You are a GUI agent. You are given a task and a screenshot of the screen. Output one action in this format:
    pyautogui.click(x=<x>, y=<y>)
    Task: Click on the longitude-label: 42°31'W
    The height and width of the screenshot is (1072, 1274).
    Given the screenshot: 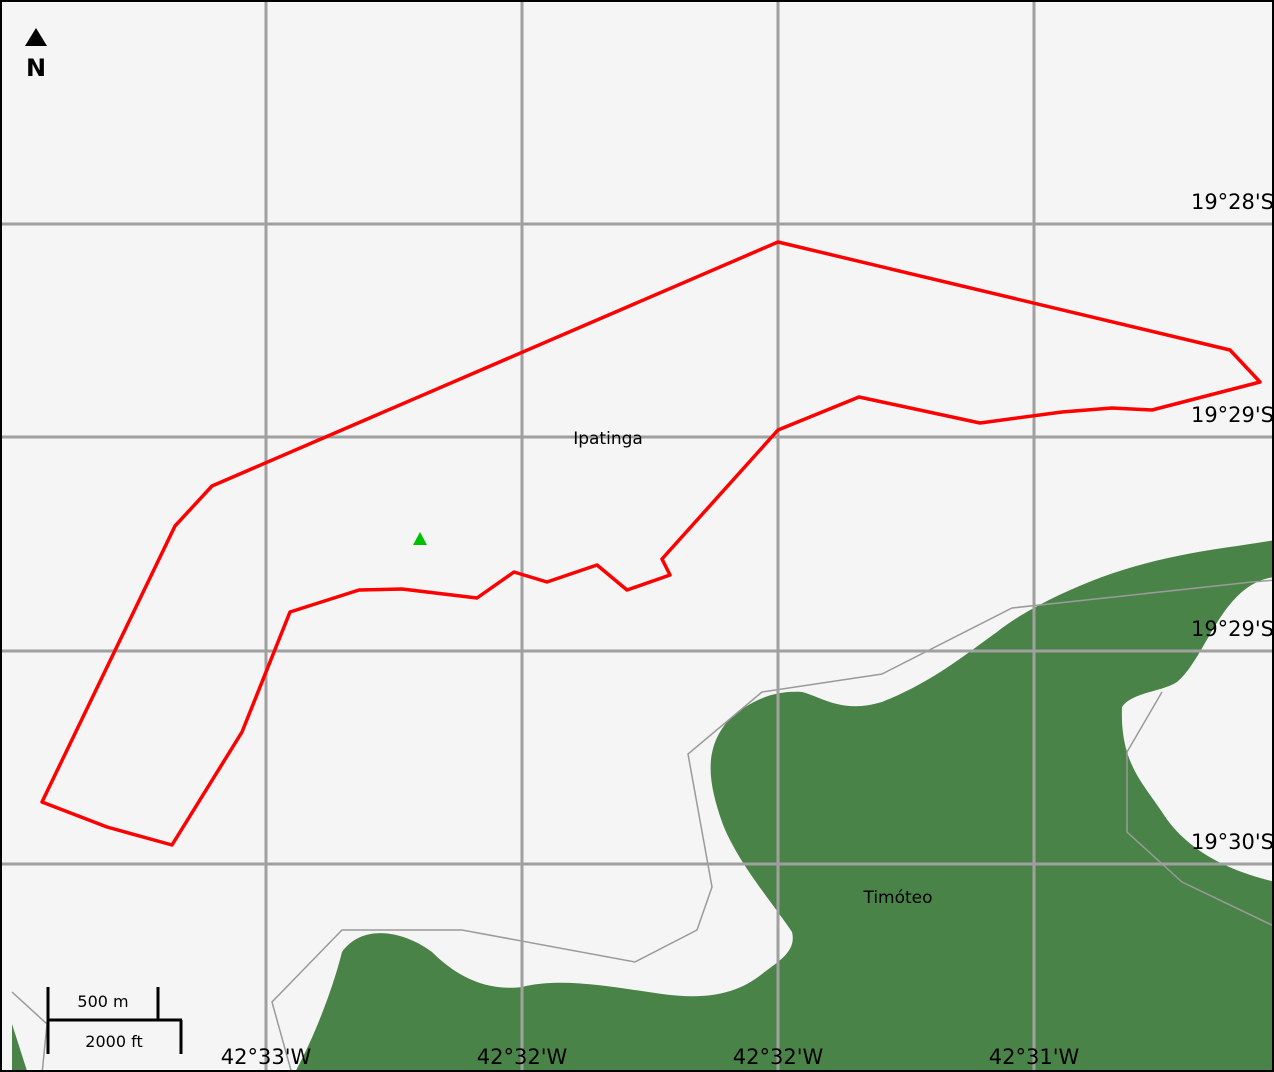 What is the action you would take?
    pyautogui.click(x=1034, y=1057)
    